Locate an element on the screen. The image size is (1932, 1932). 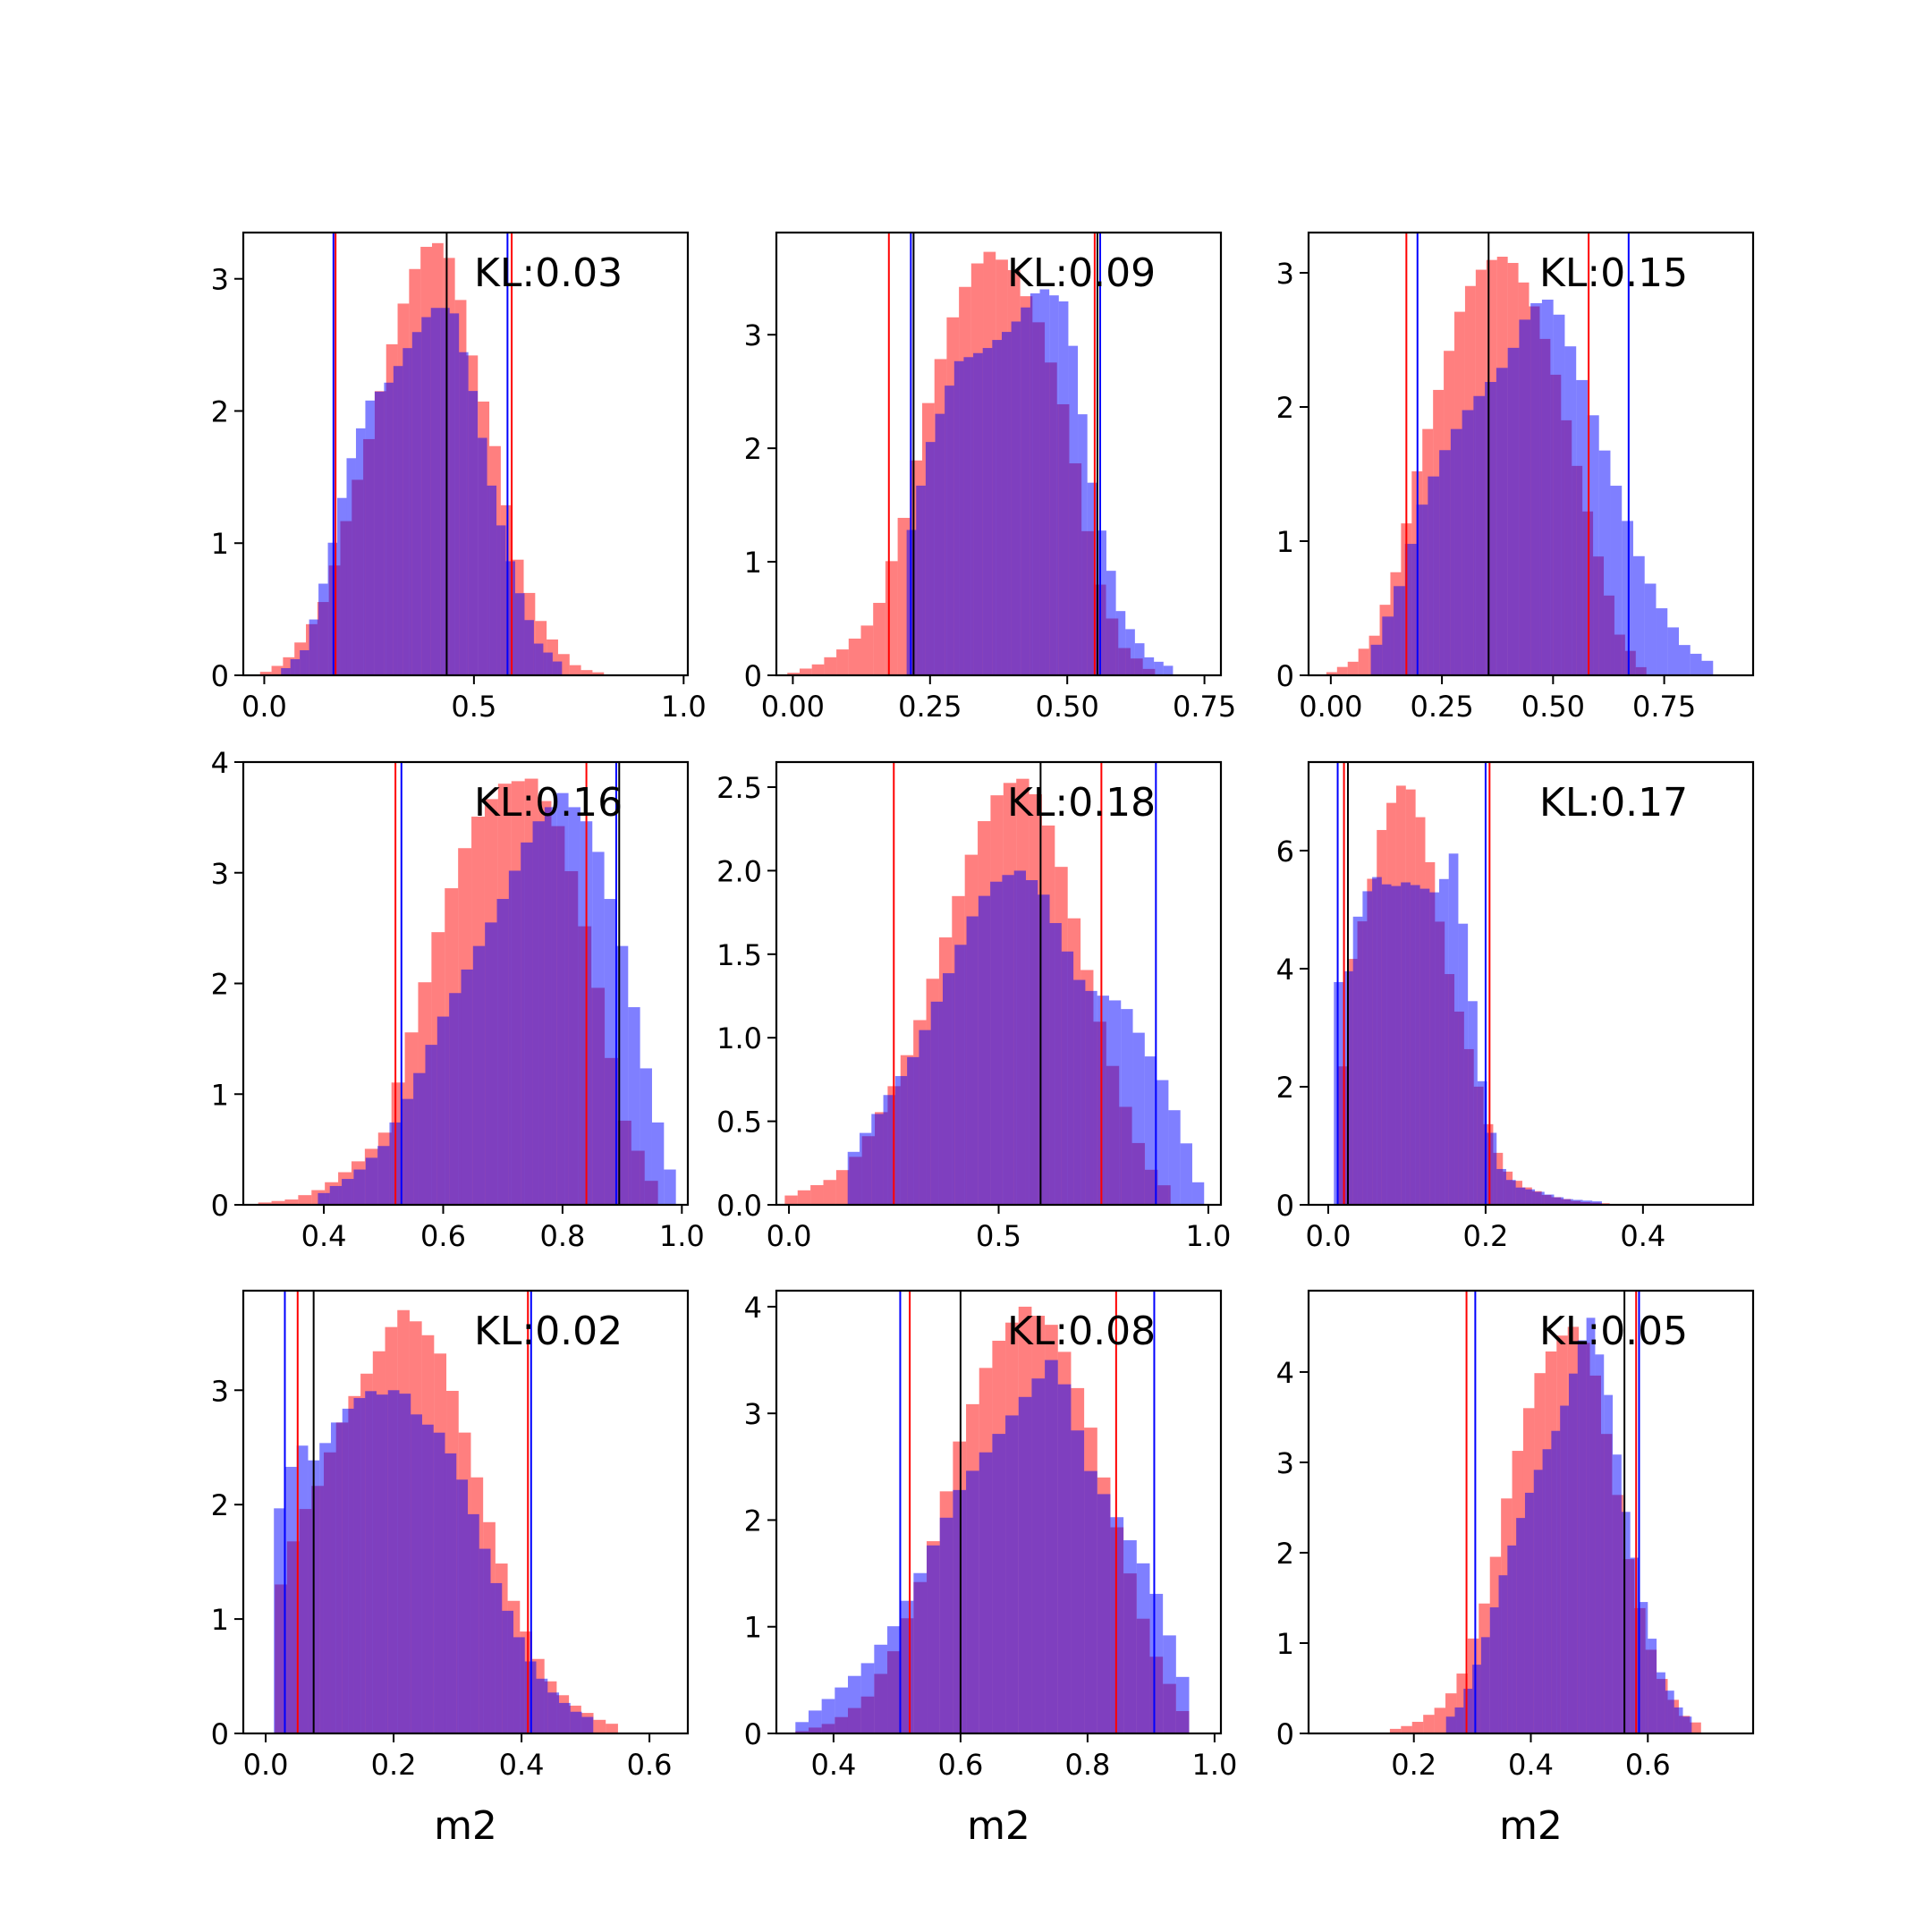
x-tick-label: 0.25 is located at coordinates (1441, 707).